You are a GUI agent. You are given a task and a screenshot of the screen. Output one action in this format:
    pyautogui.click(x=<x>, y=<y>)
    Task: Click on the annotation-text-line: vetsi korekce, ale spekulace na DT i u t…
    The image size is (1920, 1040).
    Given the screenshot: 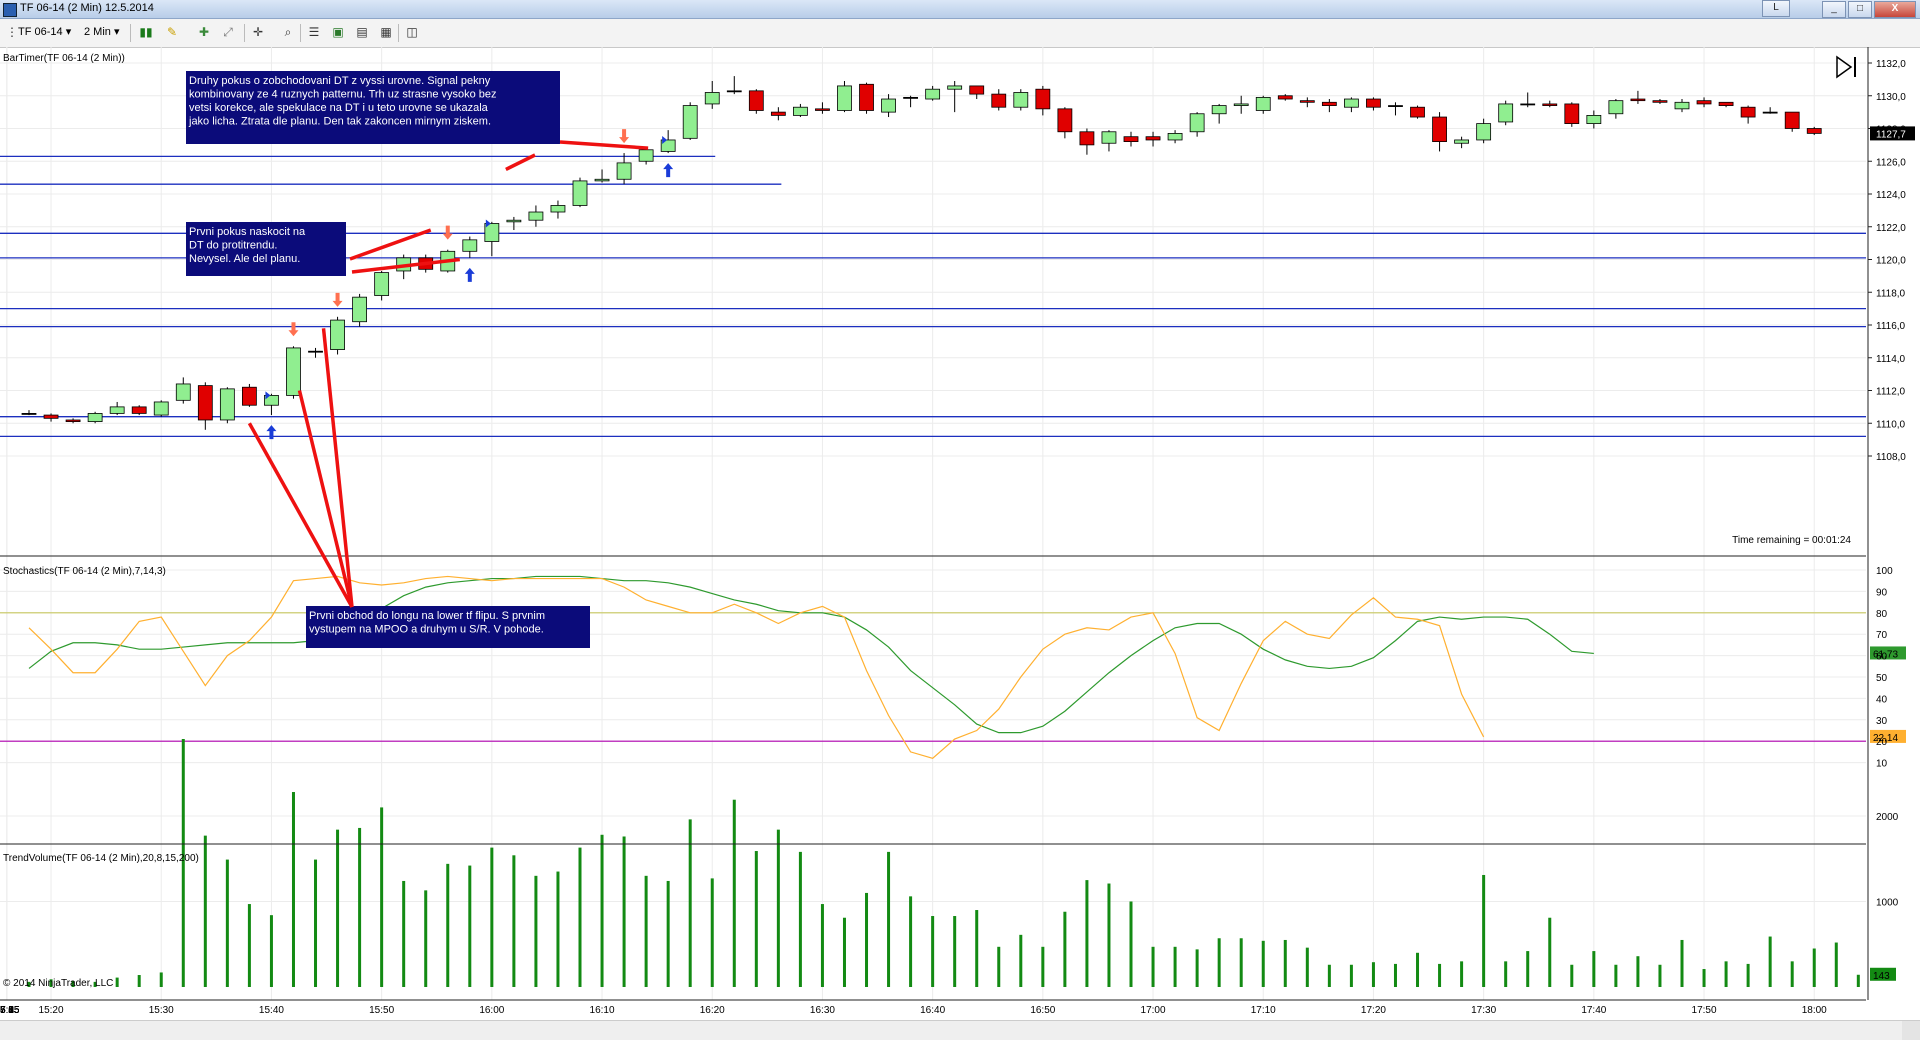 What is the action you would take?
    pyautogui.click(x=339, y=108)
    